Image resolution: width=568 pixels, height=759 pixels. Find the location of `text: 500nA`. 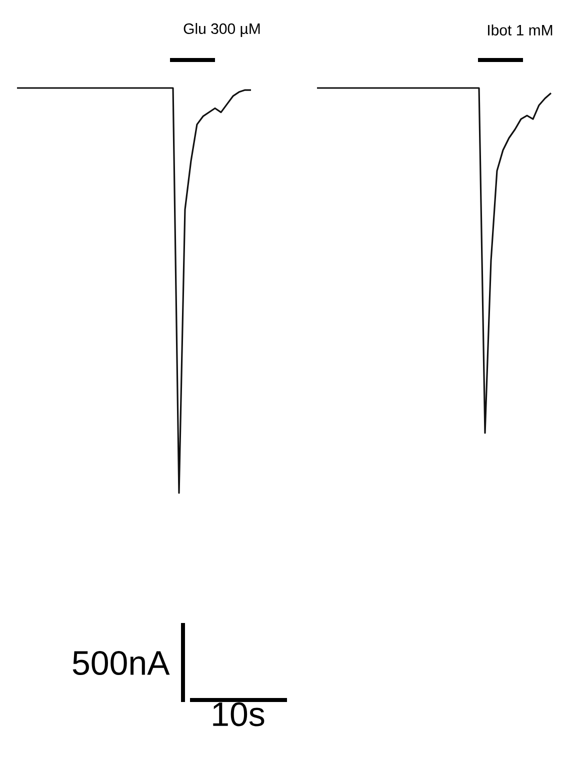

text: 500nA is located at coordinates (121, 663).